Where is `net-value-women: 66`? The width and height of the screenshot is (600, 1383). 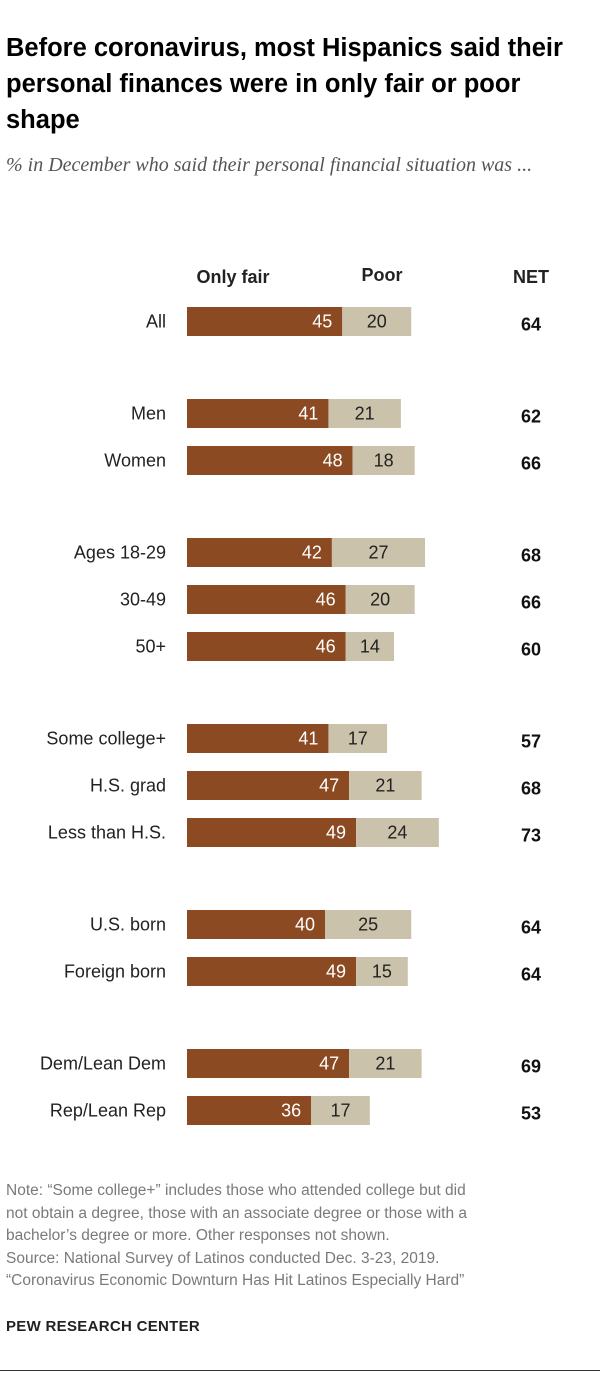
net-value-women: 66 is located at coordinates (531, 464).